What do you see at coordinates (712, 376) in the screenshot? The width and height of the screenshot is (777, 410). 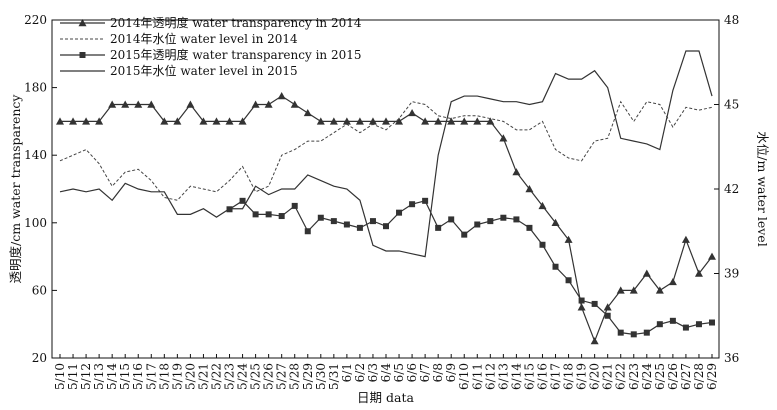 I see `x-tick-label: 6/29` at bounding box center [712, 376].